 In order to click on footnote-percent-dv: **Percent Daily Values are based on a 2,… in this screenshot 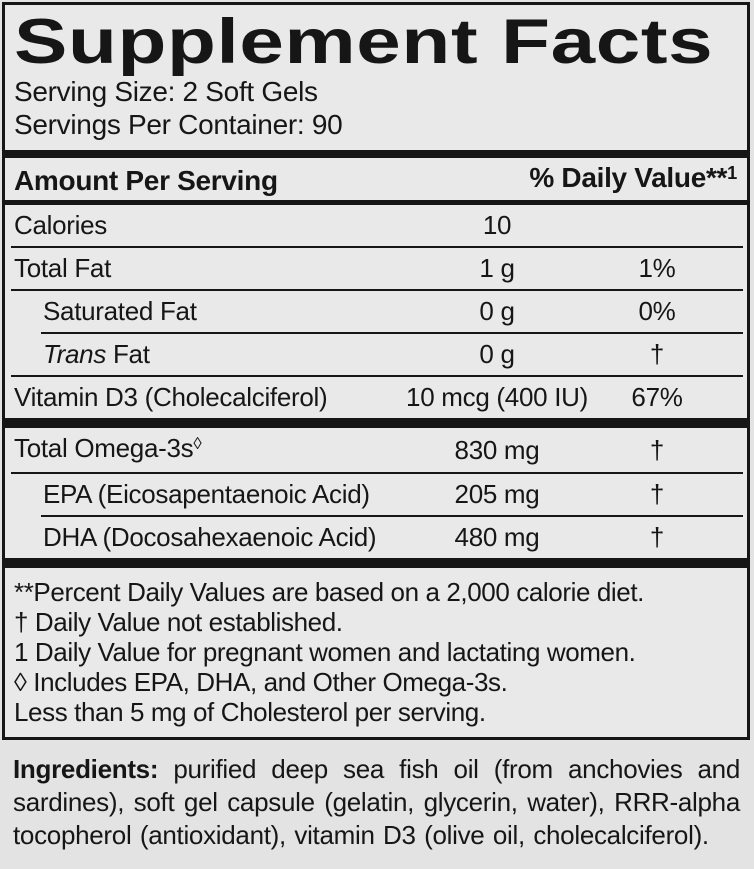, I will do `click(329, 592)`.